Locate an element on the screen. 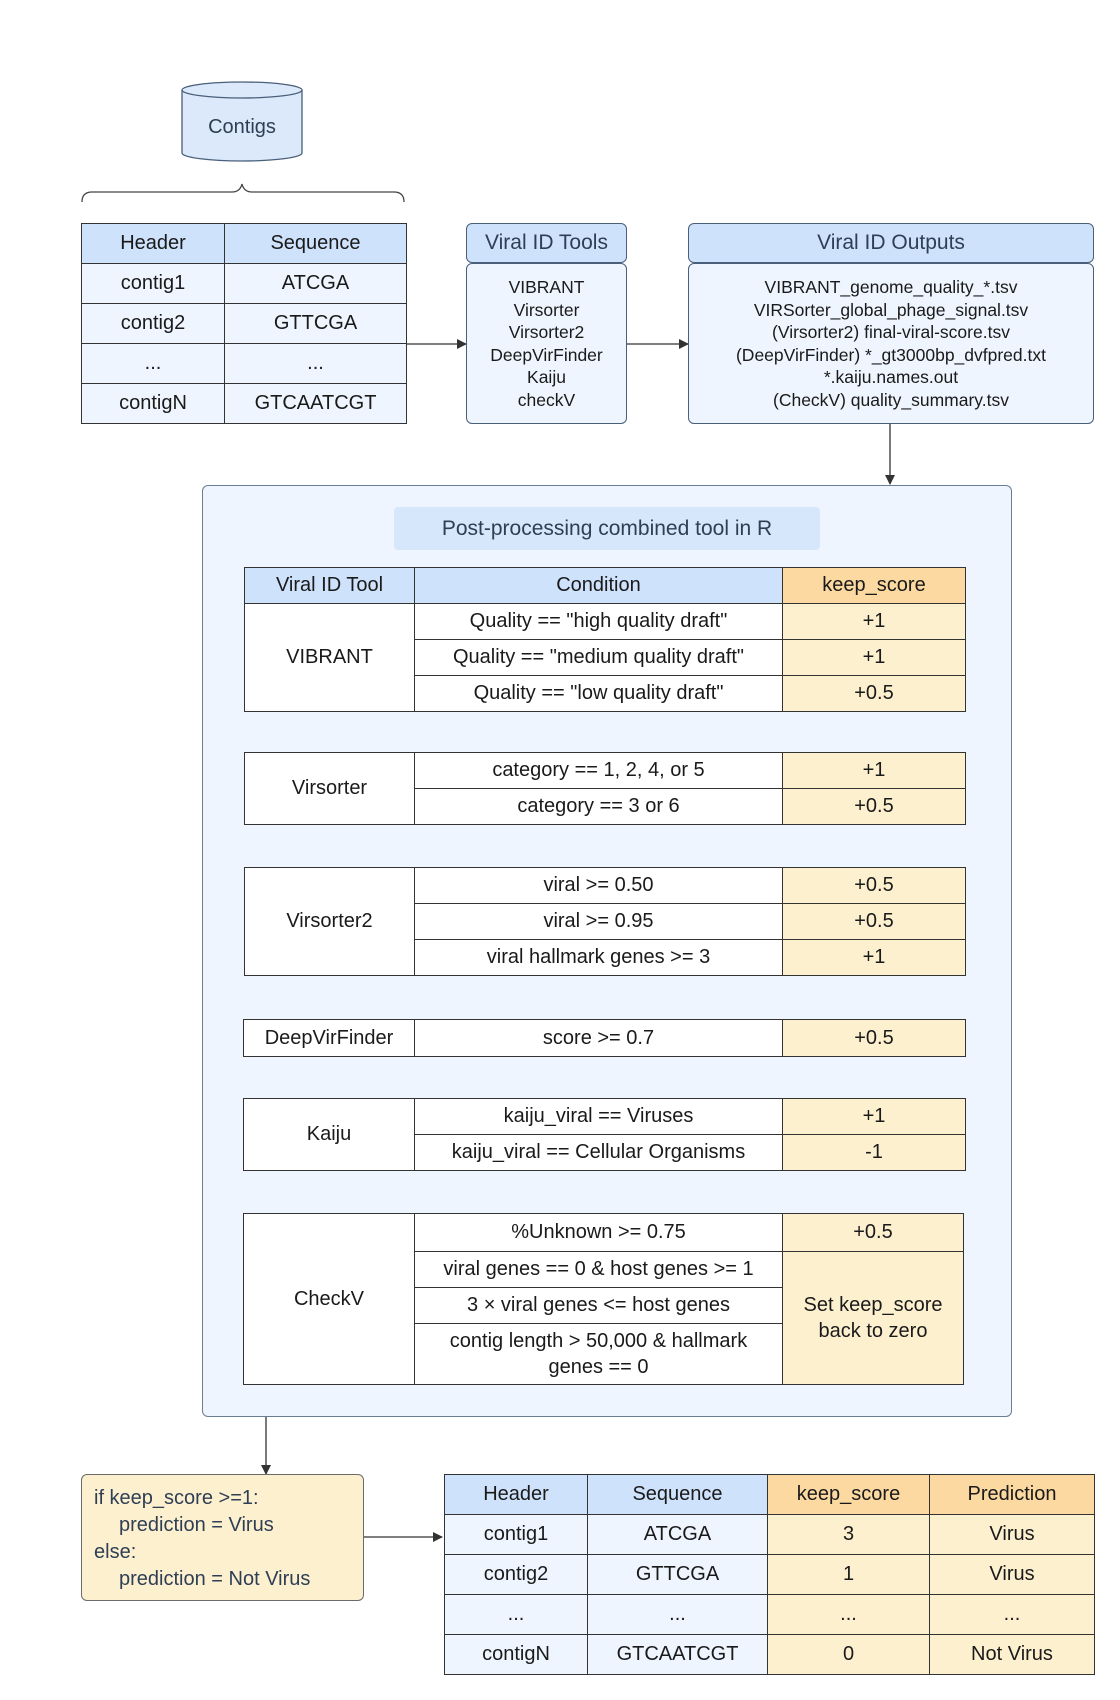 Image resolution: width=1120 pixels, height=1700 pixels. table-cell: Not Virus is located at coordinates (1012, 1654).